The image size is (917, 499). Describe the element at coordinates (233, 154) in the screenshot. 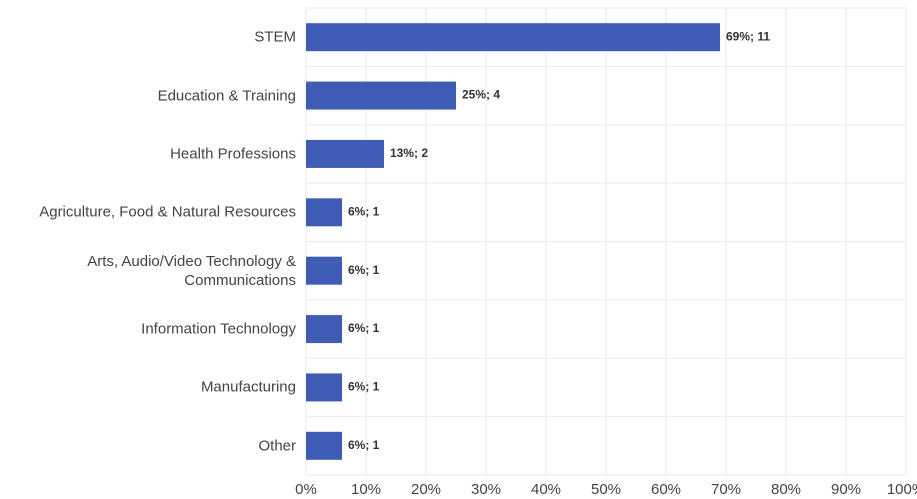

I see `y-tick-label: Health Professions` at that location.